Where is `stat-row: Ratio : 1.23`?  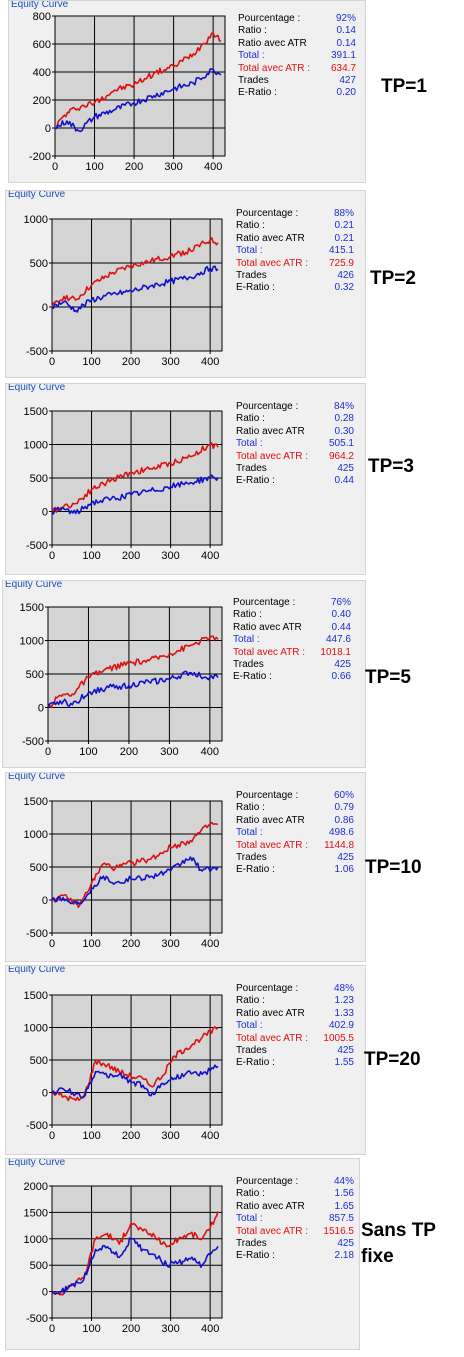 stat-row: Ratio : 1.23 is located at coordinates (295, 1001).